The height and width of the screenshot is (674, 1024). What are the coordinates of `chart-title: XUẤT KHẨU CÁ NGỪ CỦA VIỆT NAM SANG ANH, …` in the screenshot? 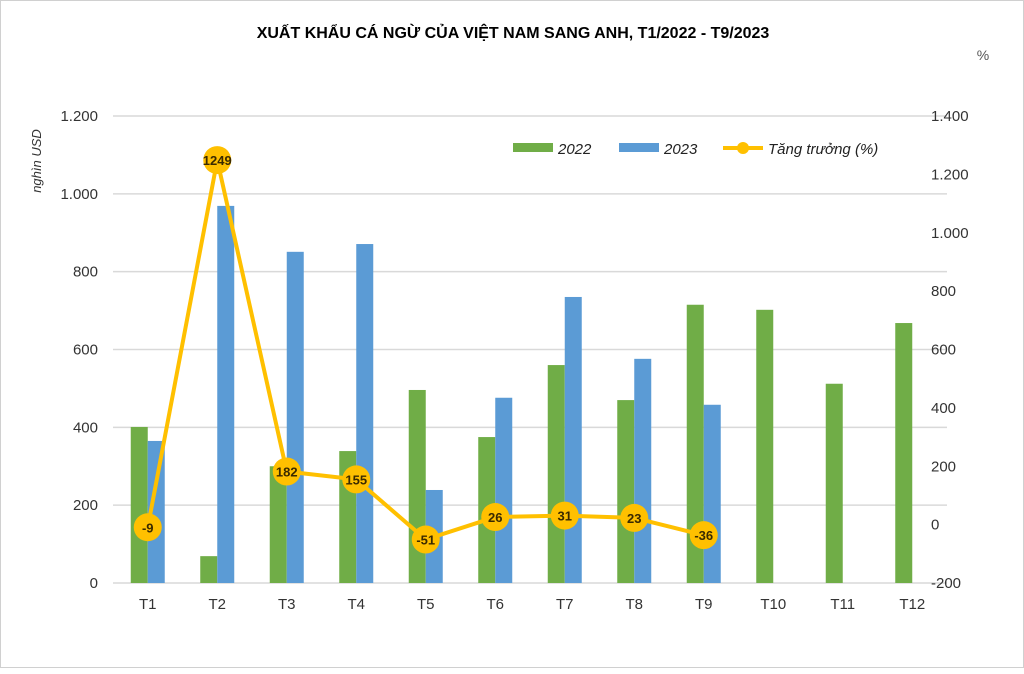 It's located at (513, 32).